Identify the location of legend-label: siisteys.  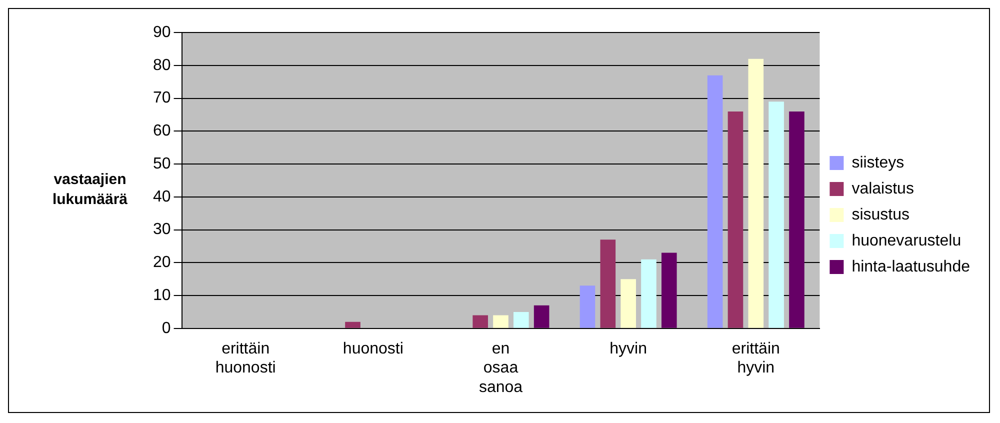
(878, 163).